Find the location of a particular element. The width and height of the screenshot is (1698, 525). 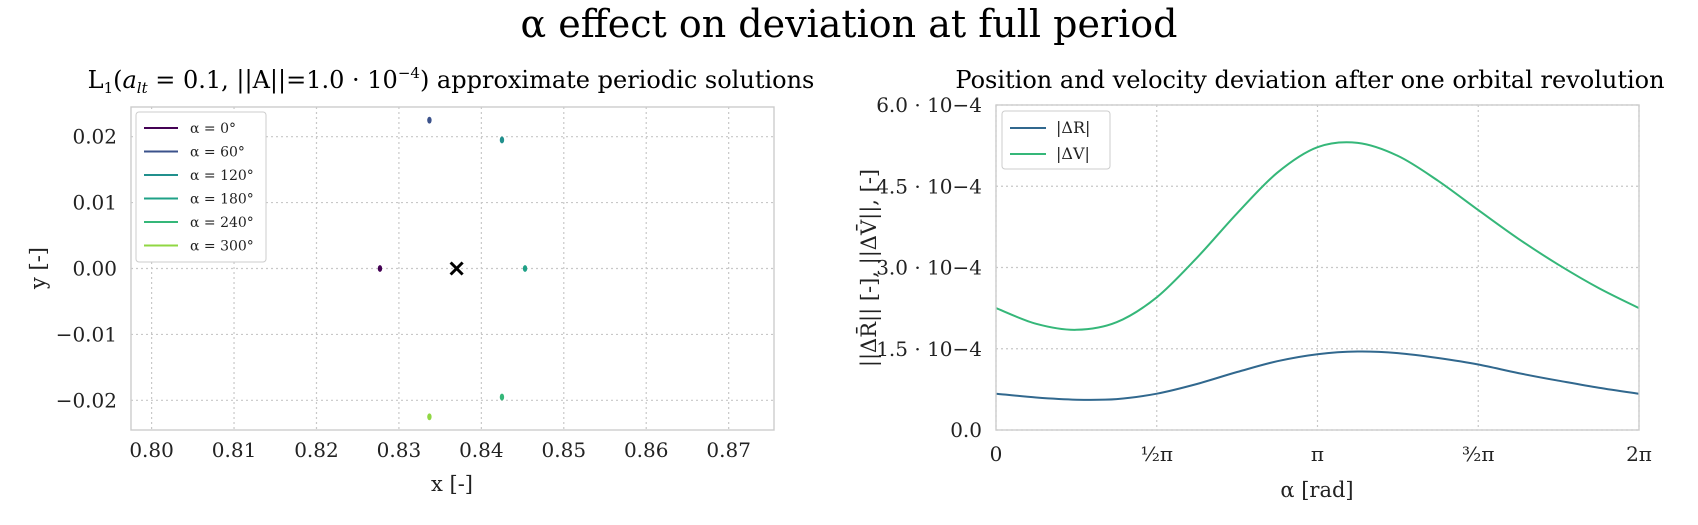

y-tick-label: 0.00 is located at coordinates (94, 269).